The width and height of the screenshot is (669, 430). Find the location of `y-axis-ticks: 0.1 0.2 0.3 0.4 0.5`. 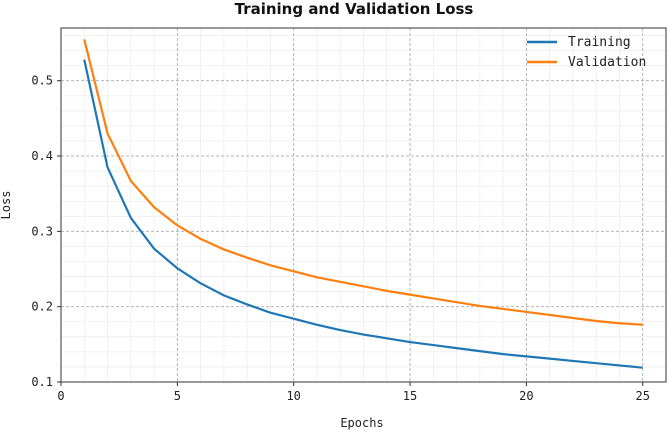

y-axis-ticks: 0.1 0.2 0.3 0.4 0.5 is located at coordinates (46, 231).